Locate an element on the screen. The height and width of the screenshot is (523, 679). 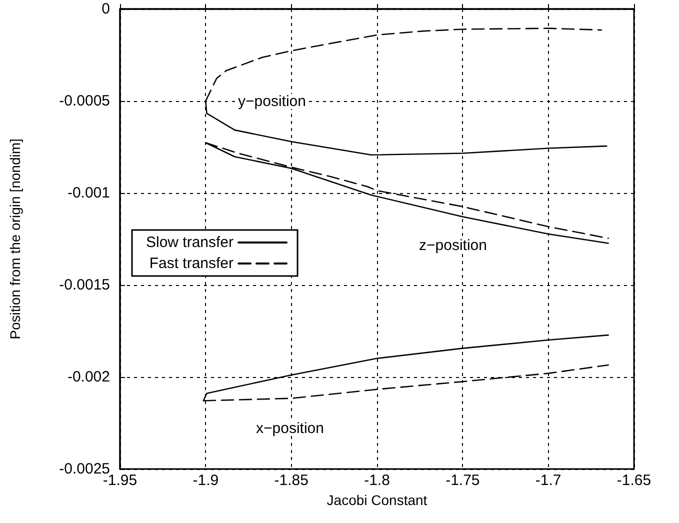
annotation: y−position is located at coordinates (272, 101).